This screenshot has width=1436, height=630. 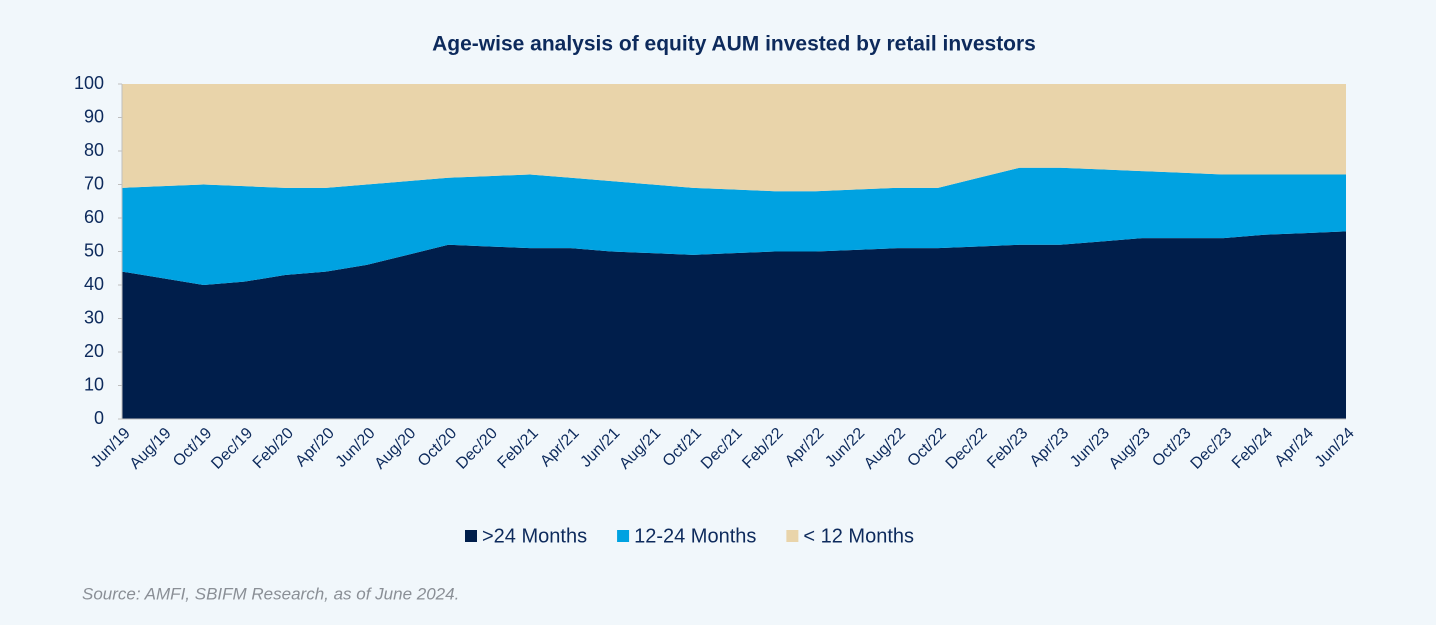 What do you see at coordinates (192, 447) in the screenshot?
I see `x-tick-label: Oct/19` at bounding box center [192, 447].